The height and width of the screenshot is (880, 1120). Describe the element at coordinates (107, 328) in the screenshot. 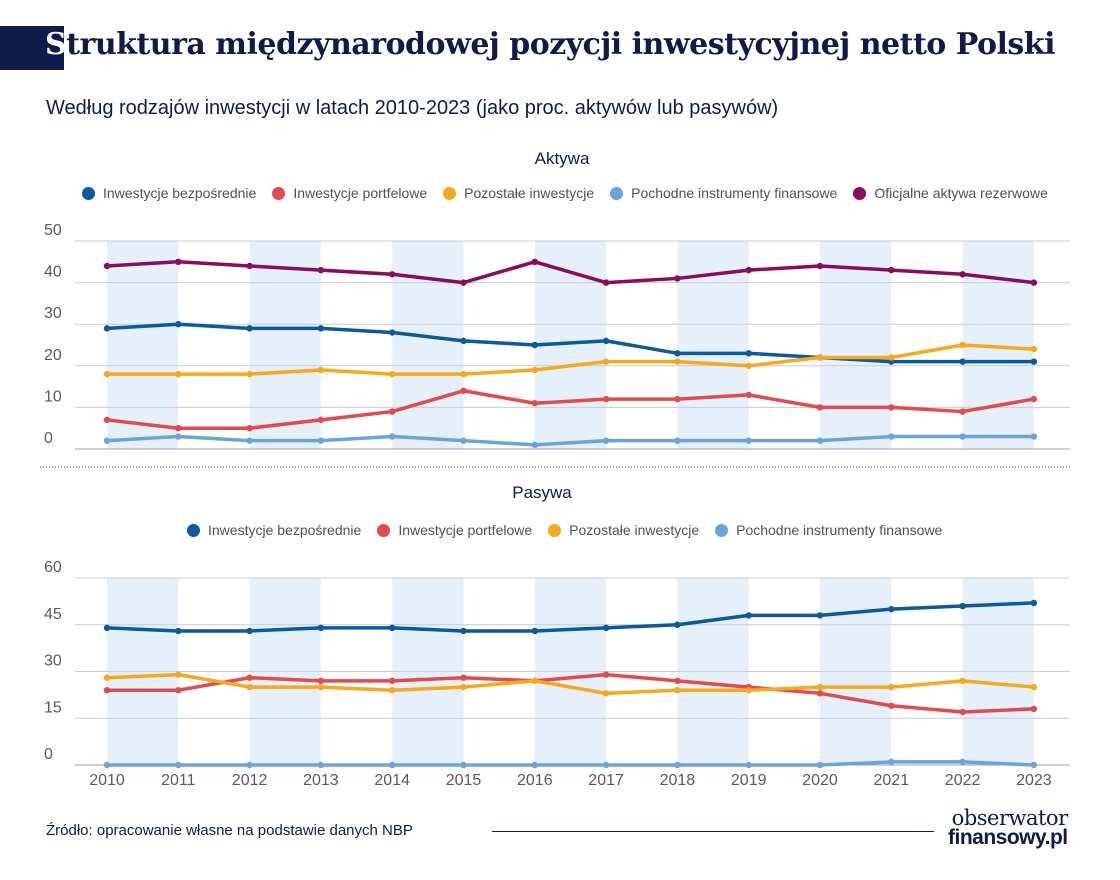

I see `point-aktywa-0-2010` at that location.